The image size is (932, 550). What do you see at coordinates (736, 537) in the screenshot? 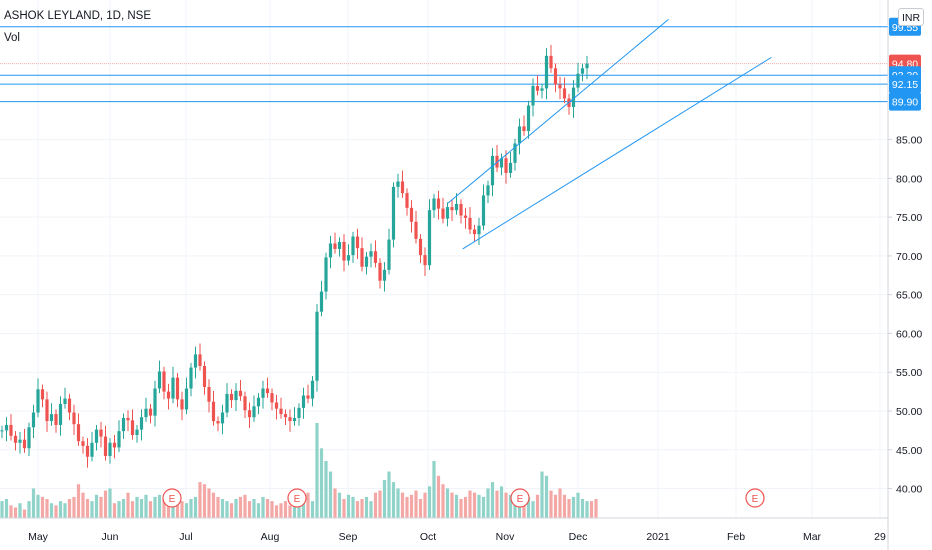
I see `time-tick-label: Feb` at bounding box center [736, 537].